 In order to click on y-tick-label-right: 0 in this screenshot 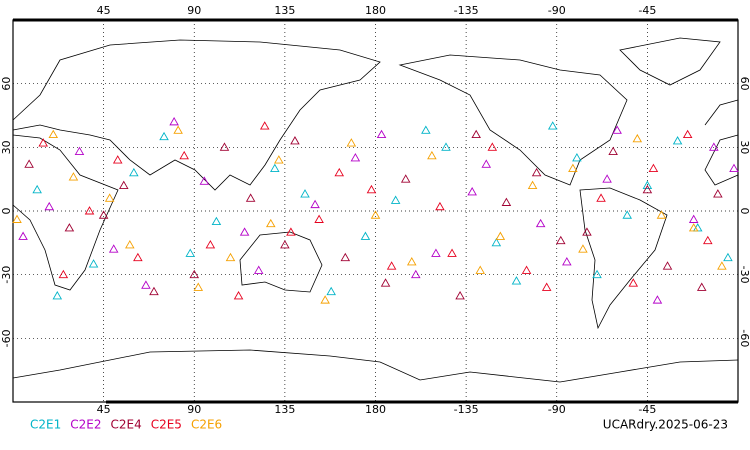, I will do `click(744, 211)`.